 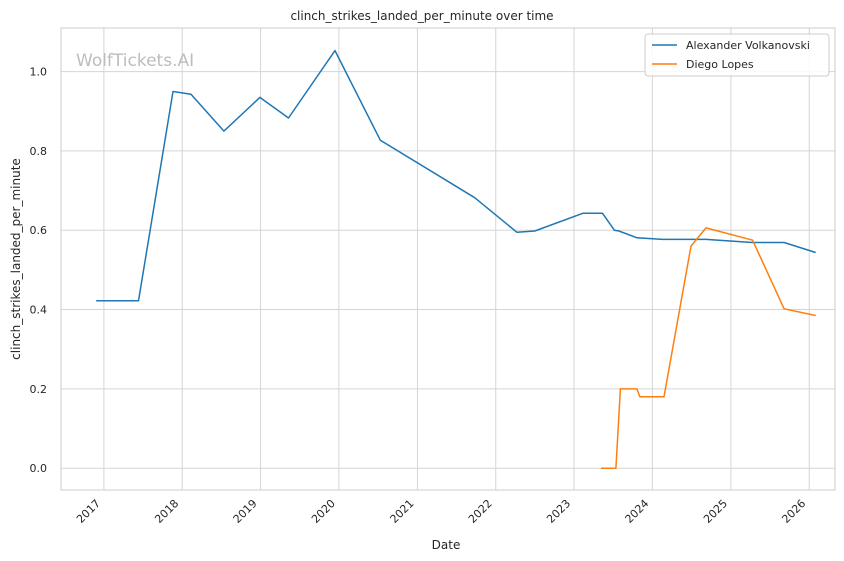 What do you see at coordinates (39, 151) in the screenshot?
I see `y-tick-label-4: 0.8` at bounding box center [39, 151].